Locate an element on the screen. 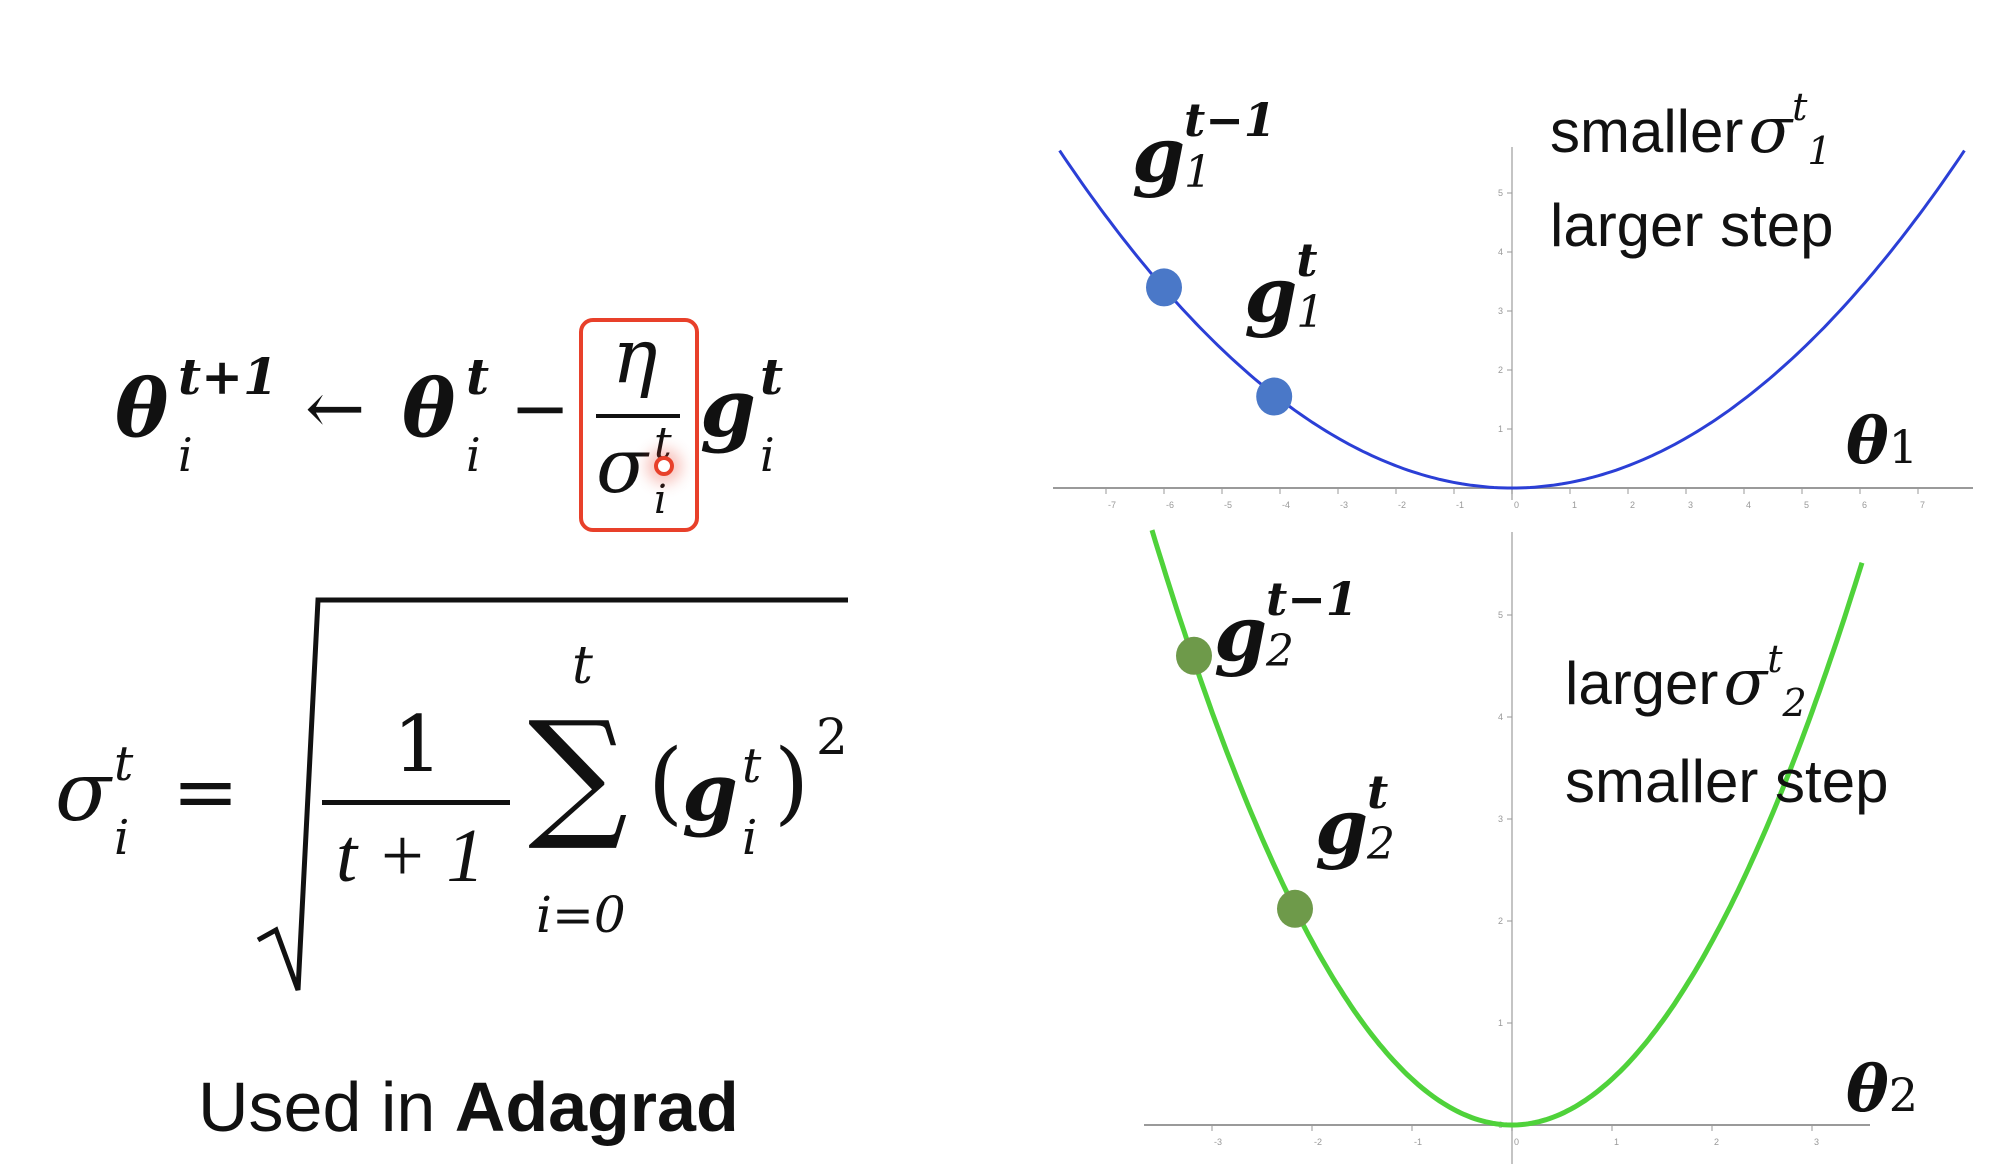  caption-method: Adagrad is located at coordinates (596, 1107).